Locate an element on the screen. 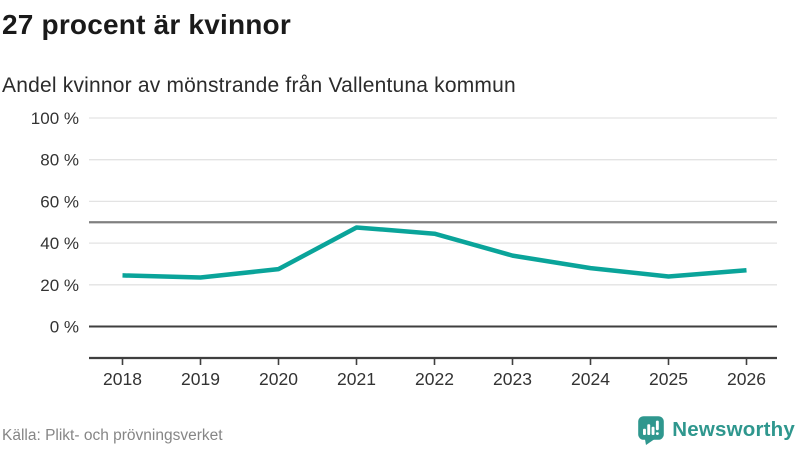  x-axis-tick-label: 2022 is located at coordinates (434, 379).